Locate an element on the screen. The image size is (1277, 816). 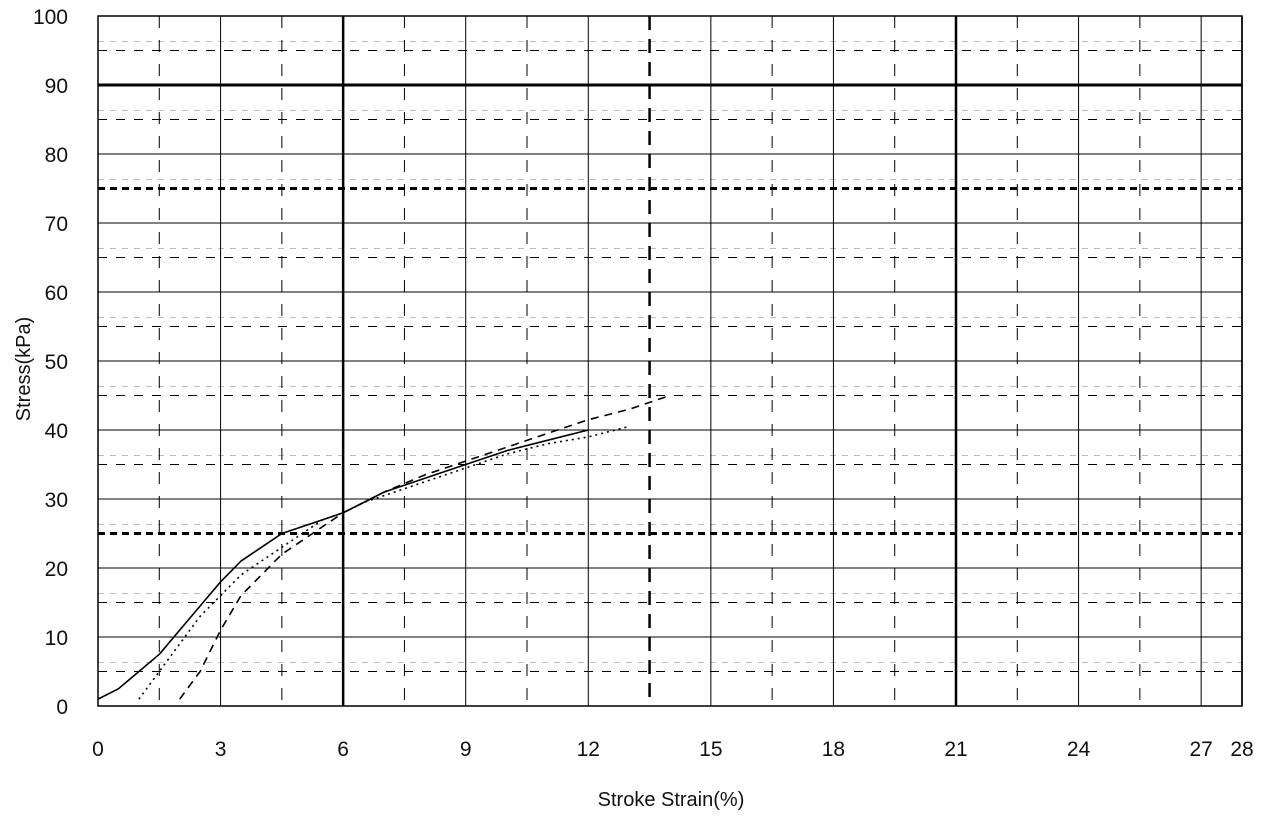
series-line-dotted is located at coordinates (384, 562).